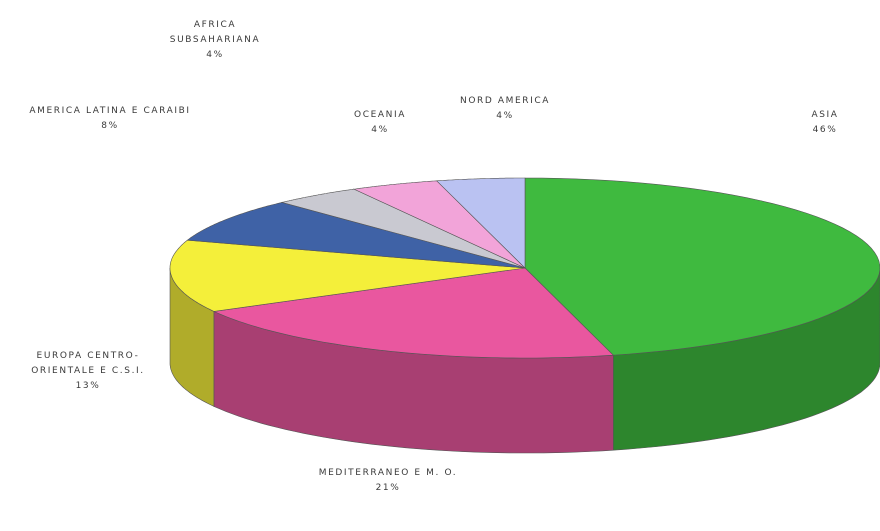 The image size is (880, 531). I want to click on slice-label: AFRICA SUBSAHARIANA 4%, so click(215, 40).